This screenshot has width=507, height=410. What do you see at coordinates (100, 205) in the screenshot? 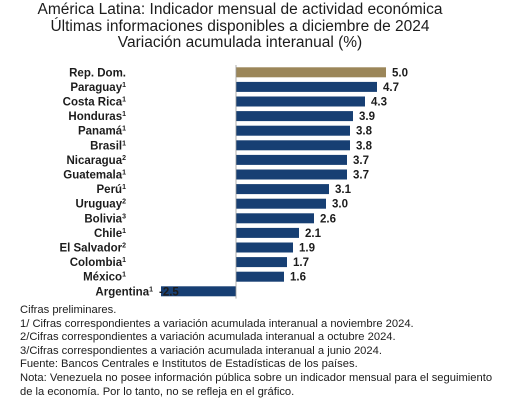
I see `category-label-9: Uruguay2` at bounding box center [100, 205].